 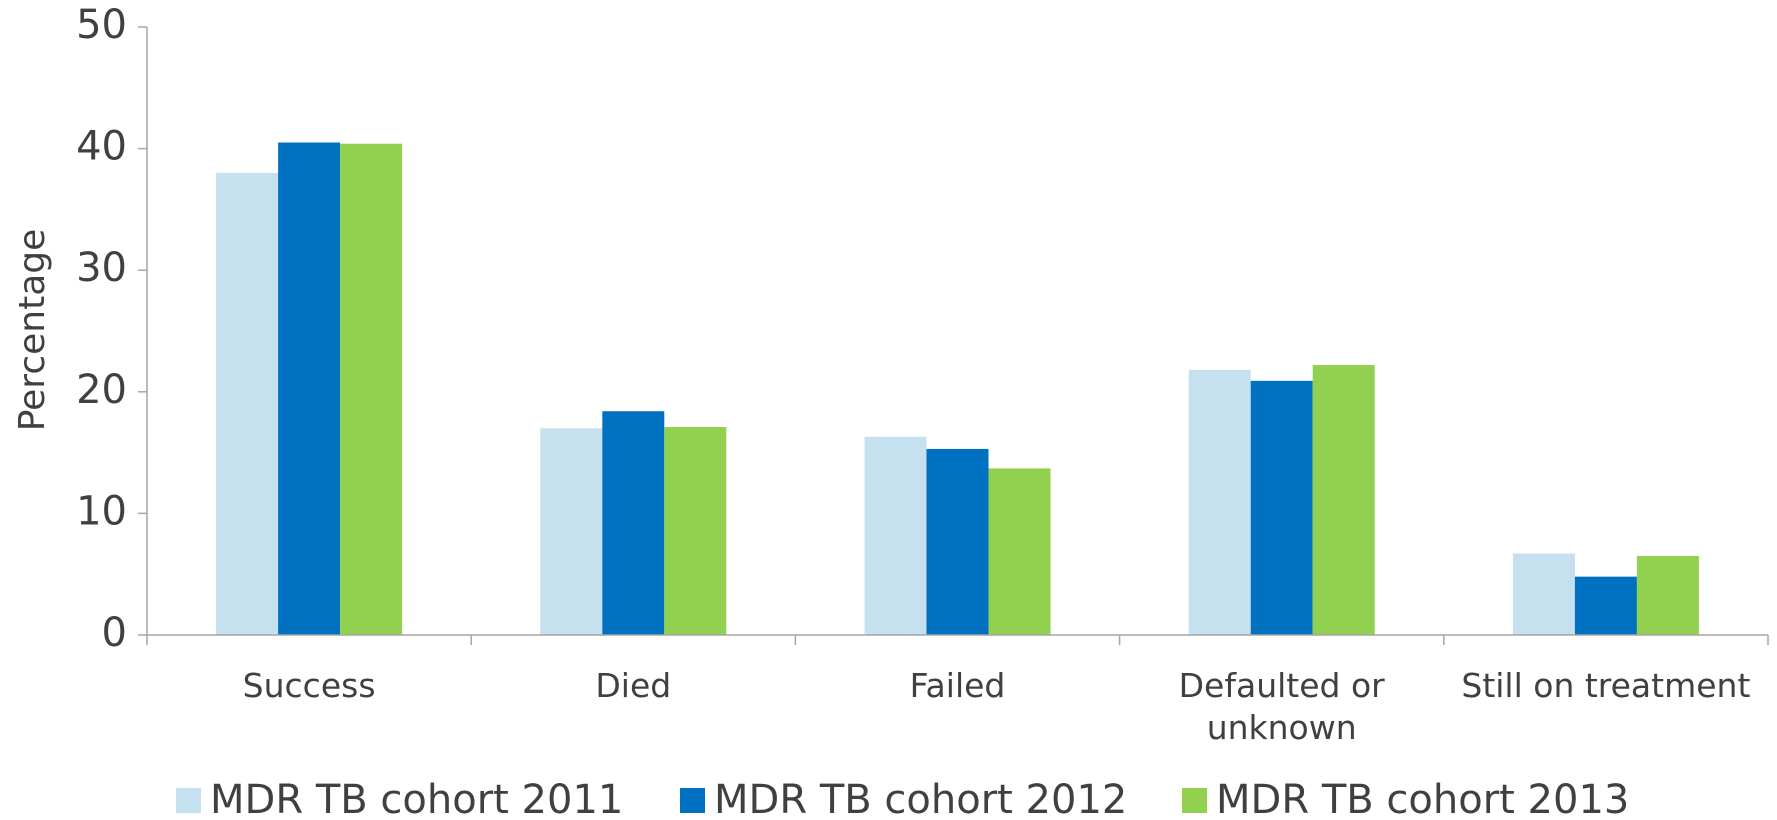 I want to click on legend-label: MDR TB cohort 2011, so click(x=416, y=798).